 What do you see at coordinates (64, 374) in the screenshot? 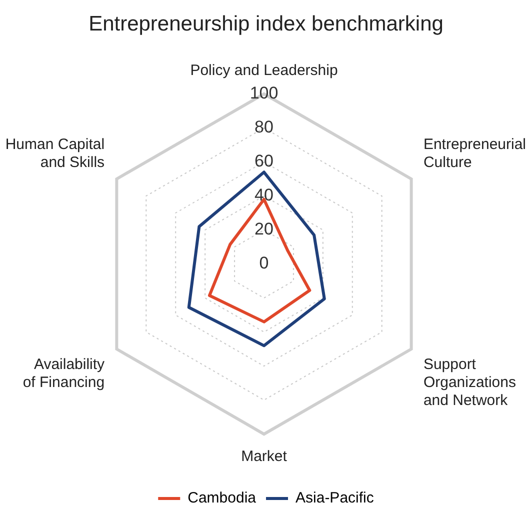
I see `spoke-label: Availability of Financing` at bounding box center [64, 374].